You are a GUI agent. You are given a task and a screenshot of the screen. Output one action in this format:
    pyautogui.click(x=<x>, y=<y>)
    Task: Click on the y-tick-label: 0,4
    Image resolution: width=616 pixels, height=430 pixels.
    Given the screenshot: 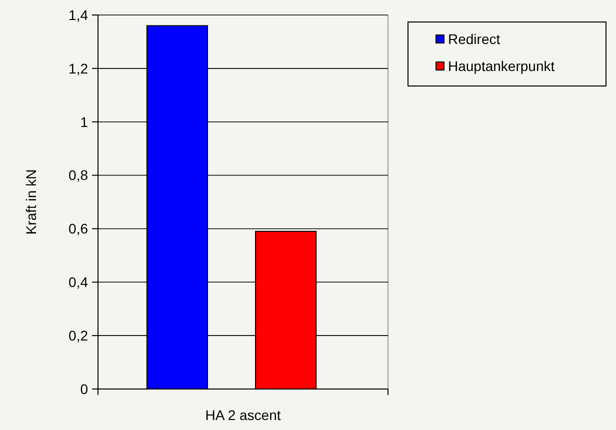 What is the action you would take?
    pyautogui.click(x=78, y=282)
    